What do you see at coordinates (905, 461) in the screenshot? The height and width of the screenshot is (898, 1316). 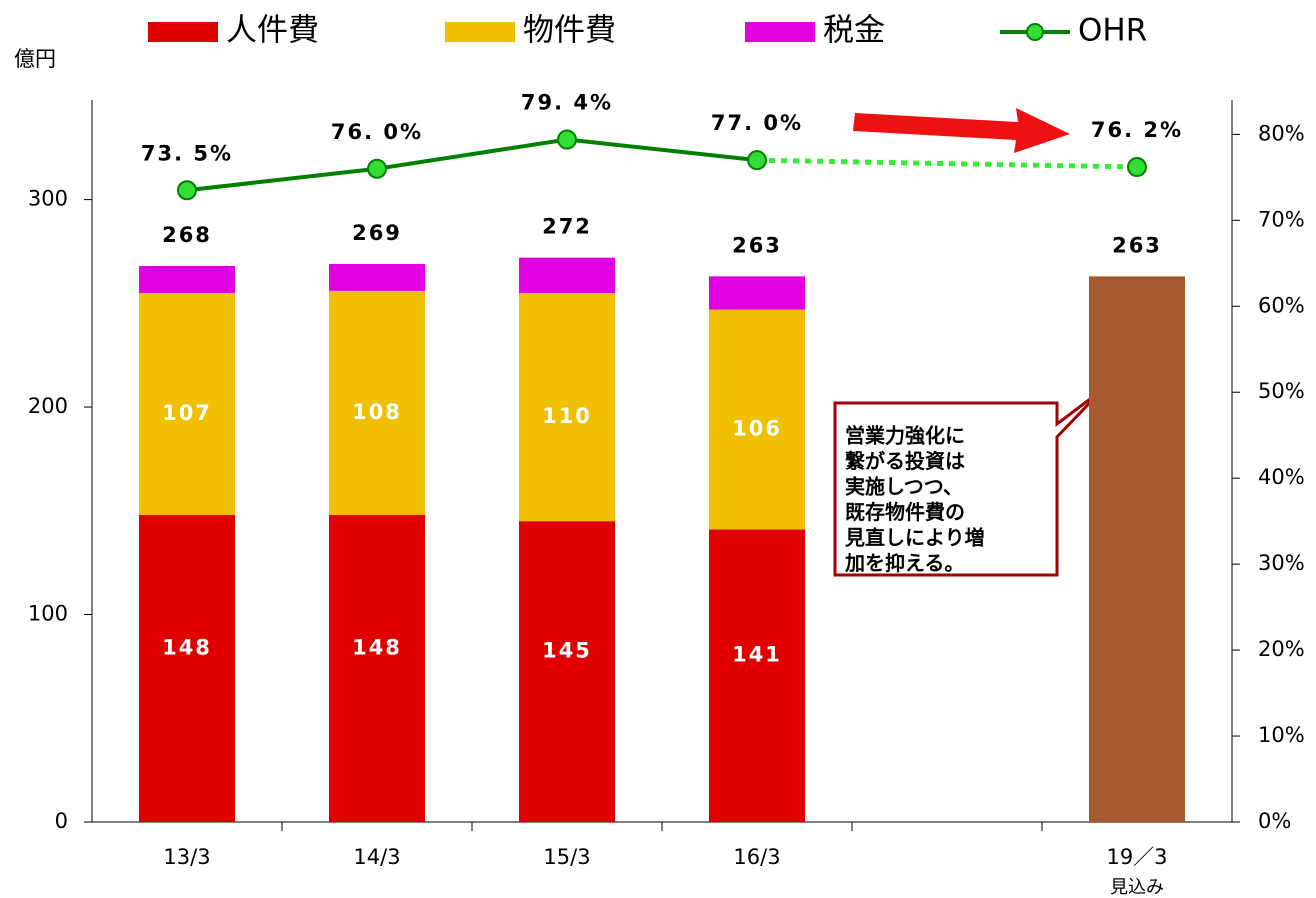 I see `callout-line: 繋がる投資は` at bounding box center [905, 461].